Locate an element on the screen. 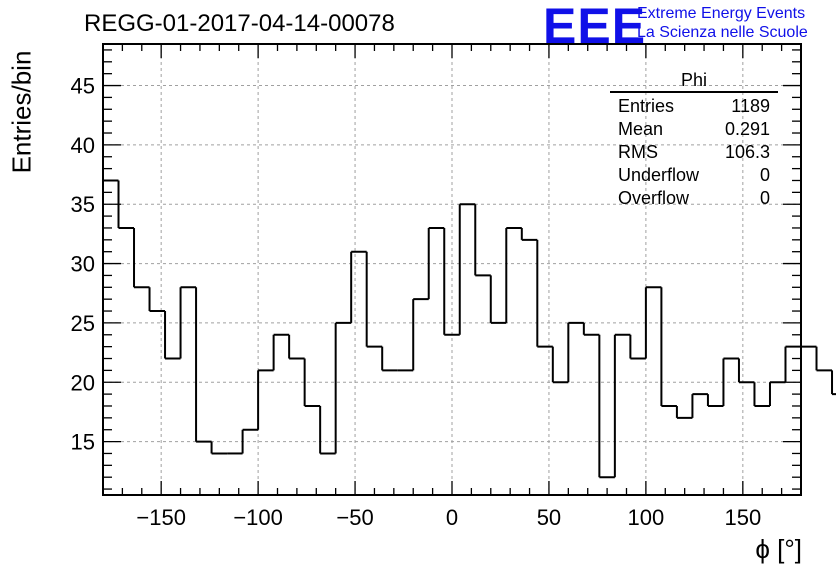 The height and width of the screenshot is (572, 836). y-tick-label: 45 is located at coordinates (83, 86).